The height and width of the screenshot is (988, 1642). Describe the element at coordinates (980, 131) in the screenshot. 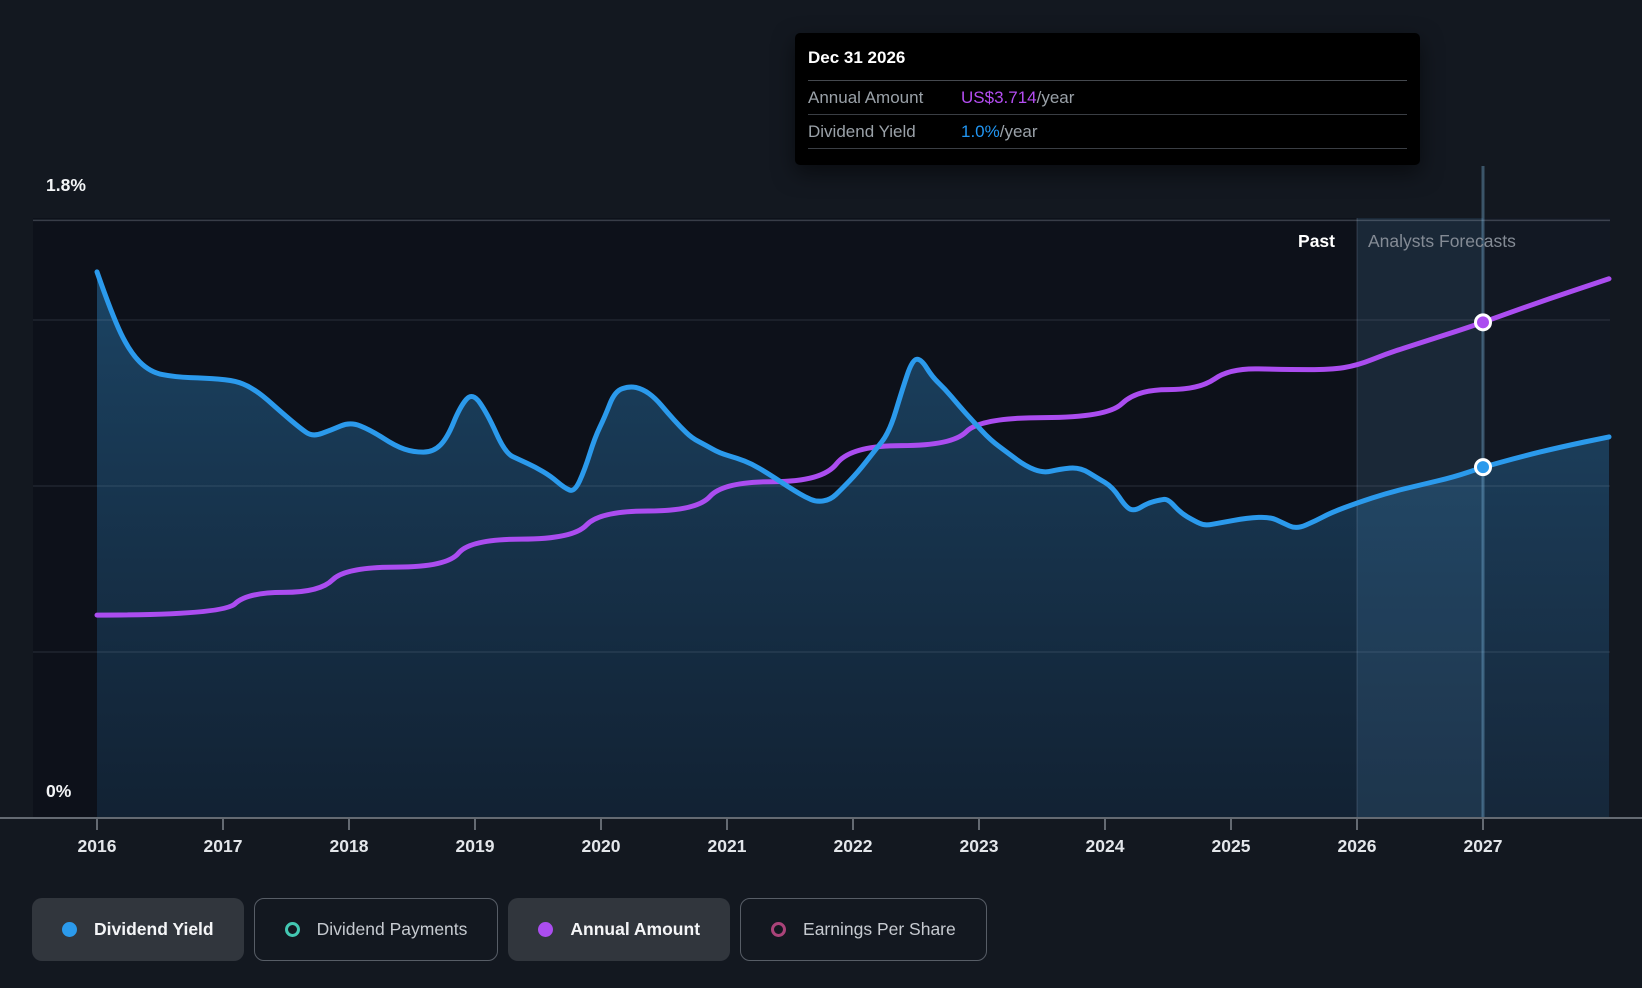

I see `tooltip-value: 1.0%` at that location.